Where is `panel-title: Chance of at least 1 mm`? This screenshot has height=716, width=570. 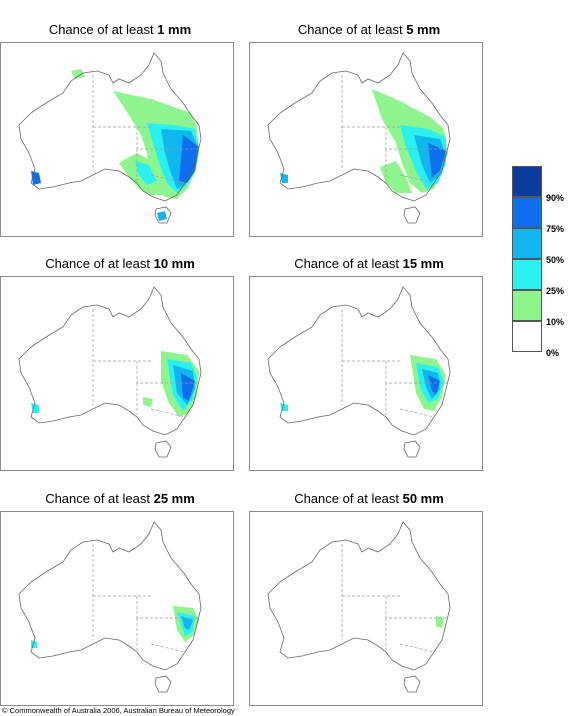
panel-title: Chance of at least 1 mm is located at coordinates (120, 29).